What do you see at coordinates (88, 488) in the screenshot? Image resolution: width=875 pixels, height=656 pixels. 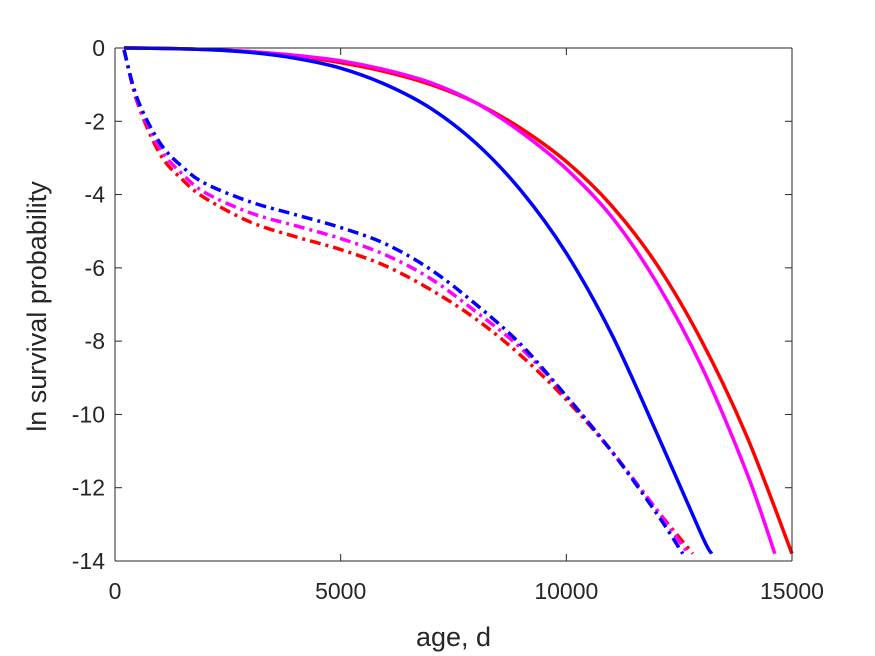 I see `y-tick-label: -12` at bounding box center [88, 488].